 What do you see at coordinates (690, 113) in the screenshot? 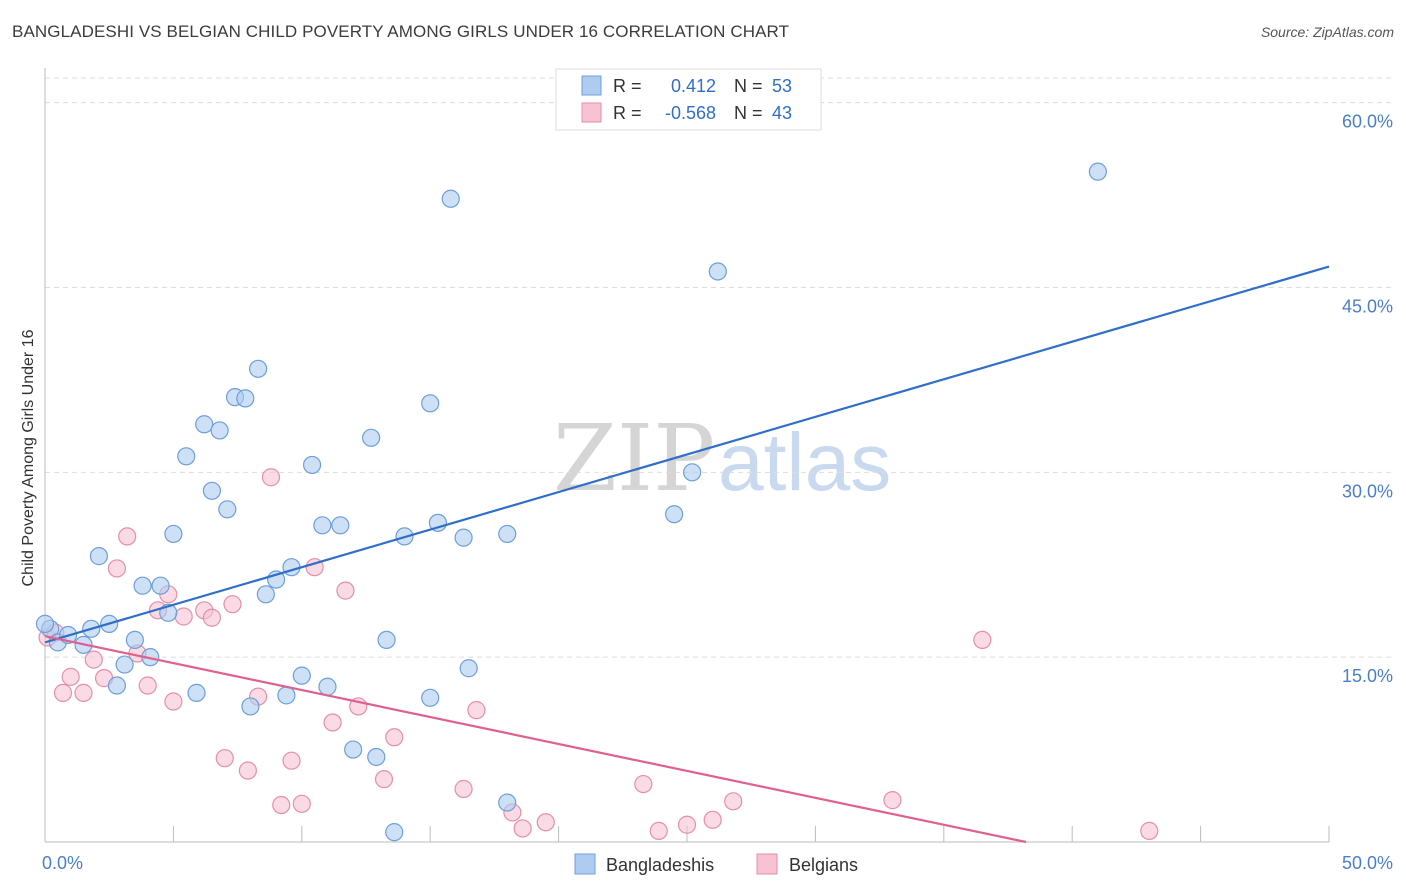
I see `legend-r-value-2: -0.568` at bounding box center [690, 113].